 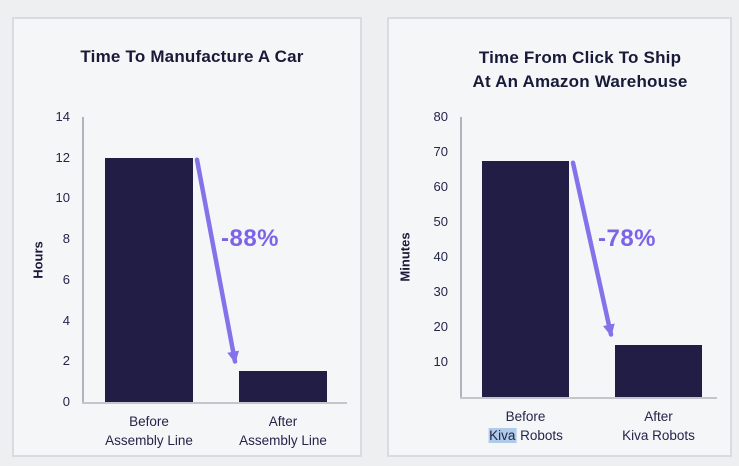 What do you see at coordinates (66, 239) in the screenshot?
I see `y-tick-label: 8` at bounding box center [66, 239].